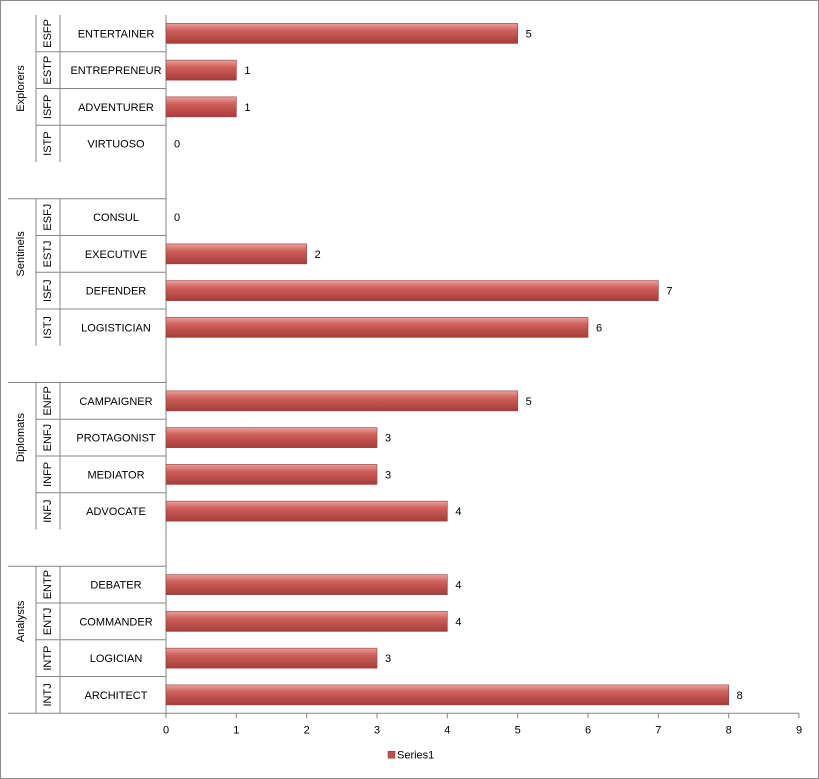 Image resolution: width=819 pixels, height=779 pixels. Describe the element at coordinates (21, 254) in the screenshot. I see `group-label-sentinels: Sentinels` at that location.